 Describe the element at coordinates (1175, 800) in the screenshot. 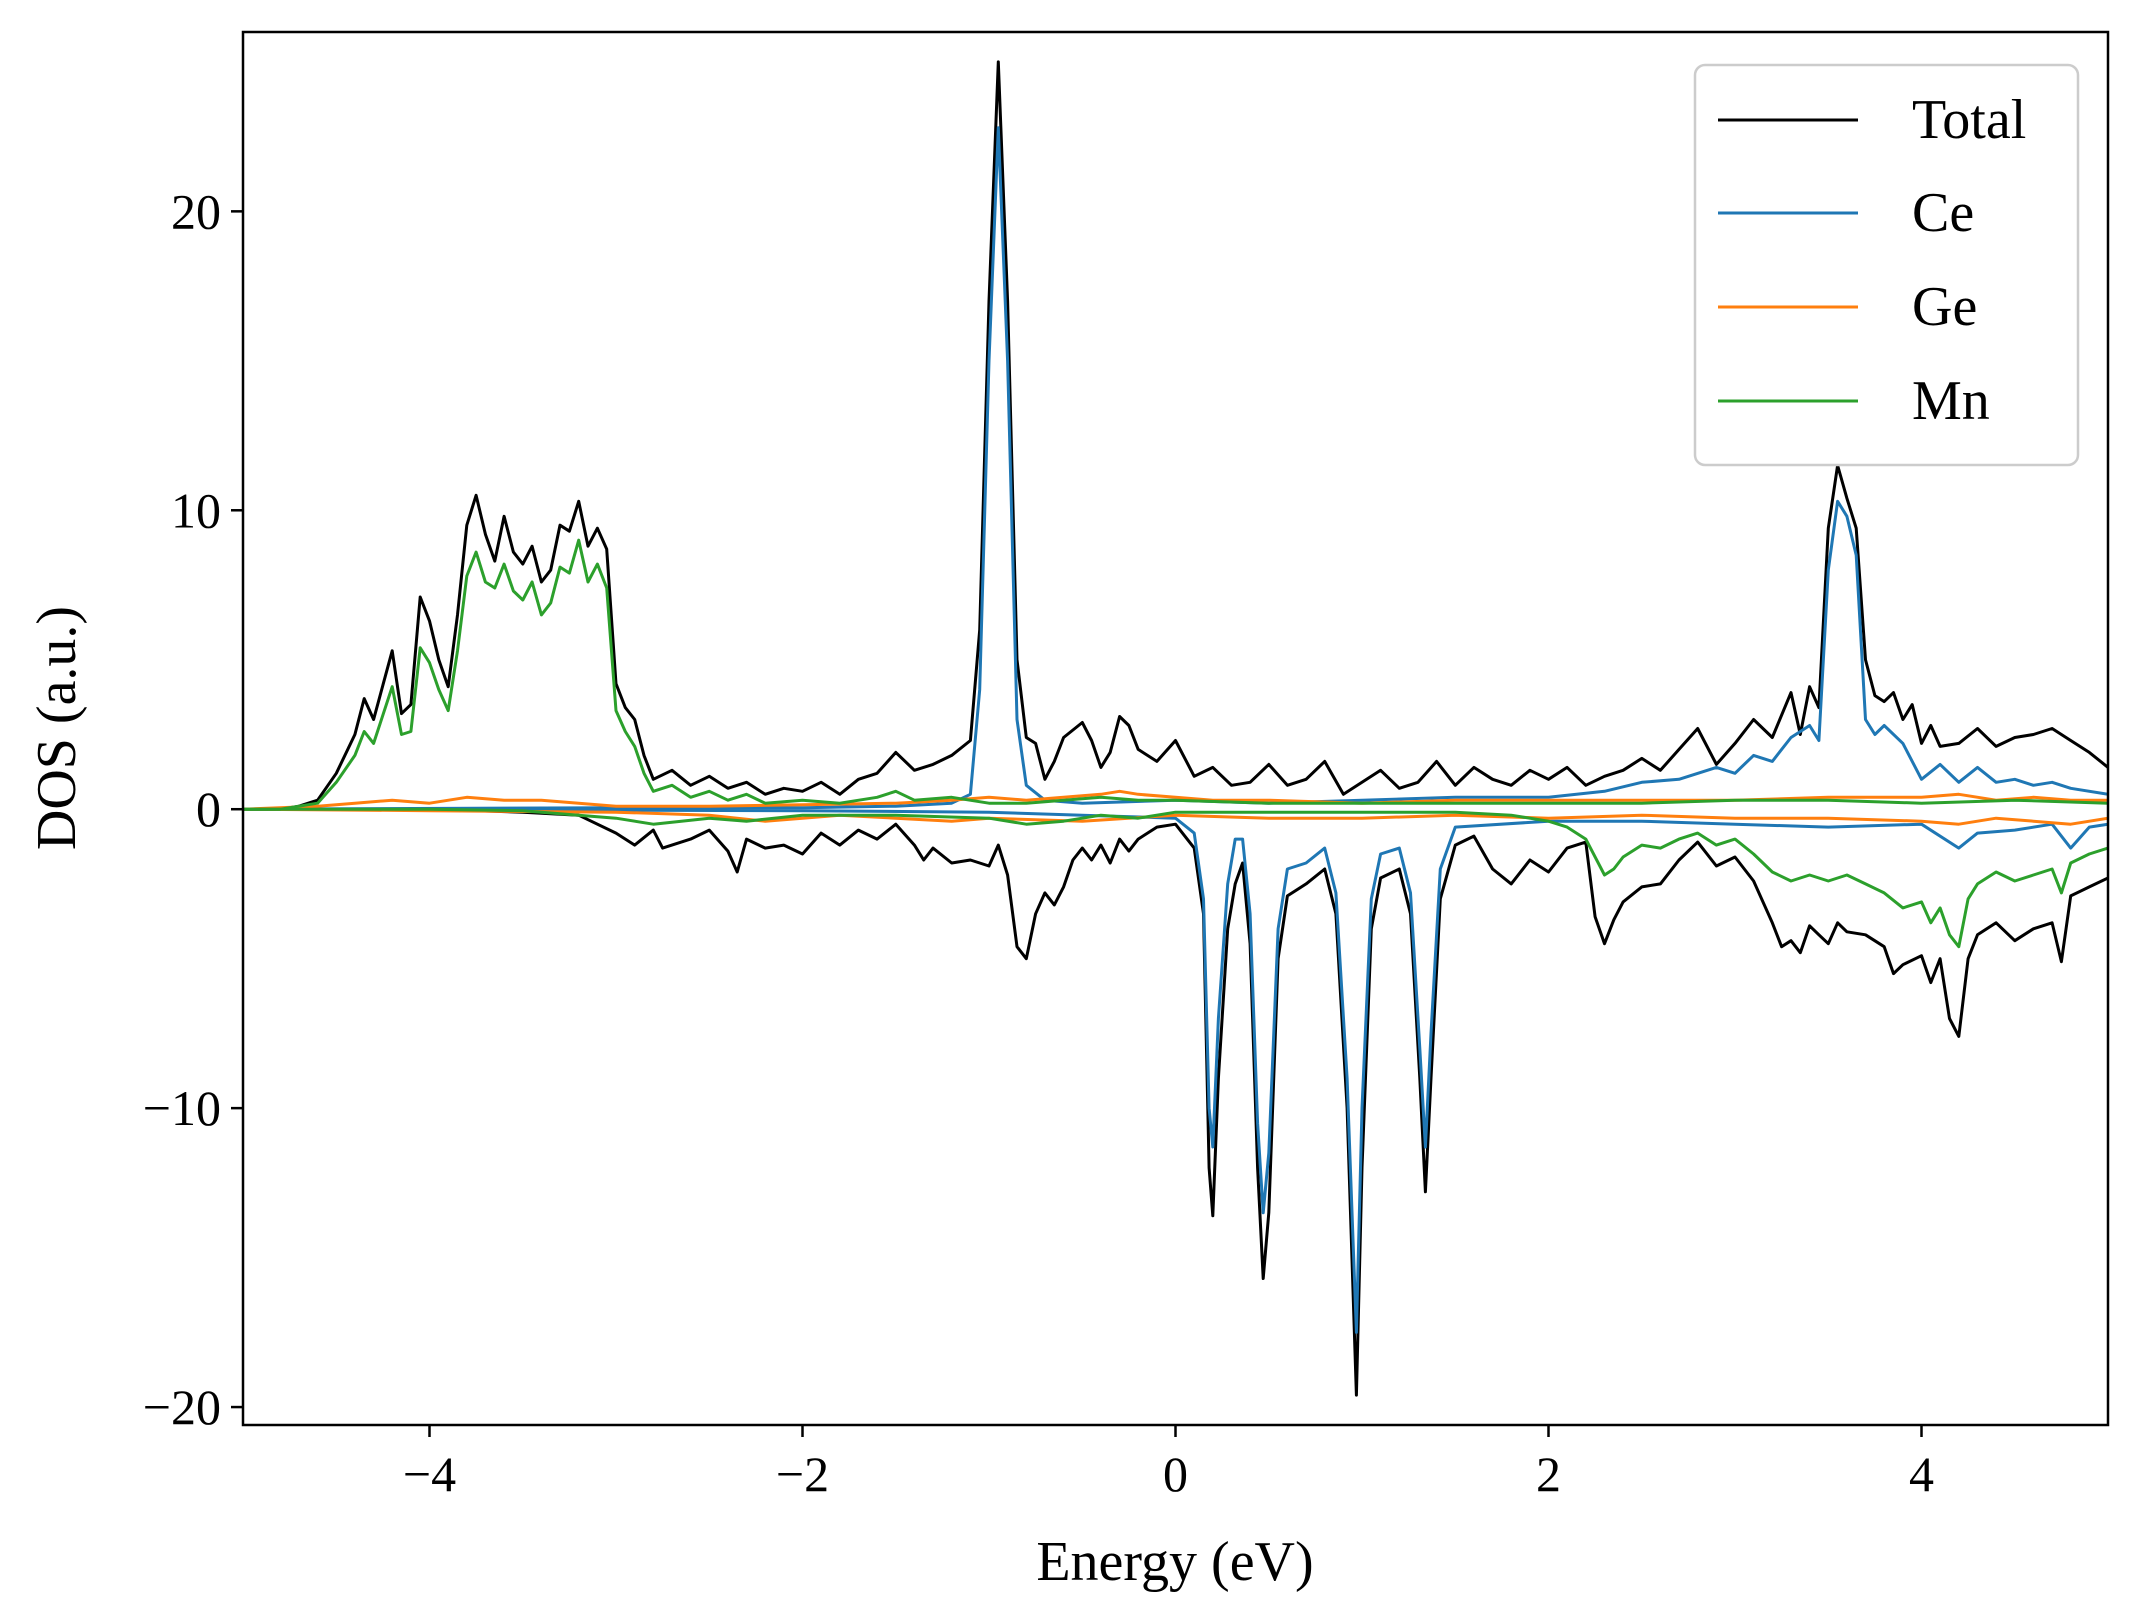

I see `series-line-ge-up` at that location.